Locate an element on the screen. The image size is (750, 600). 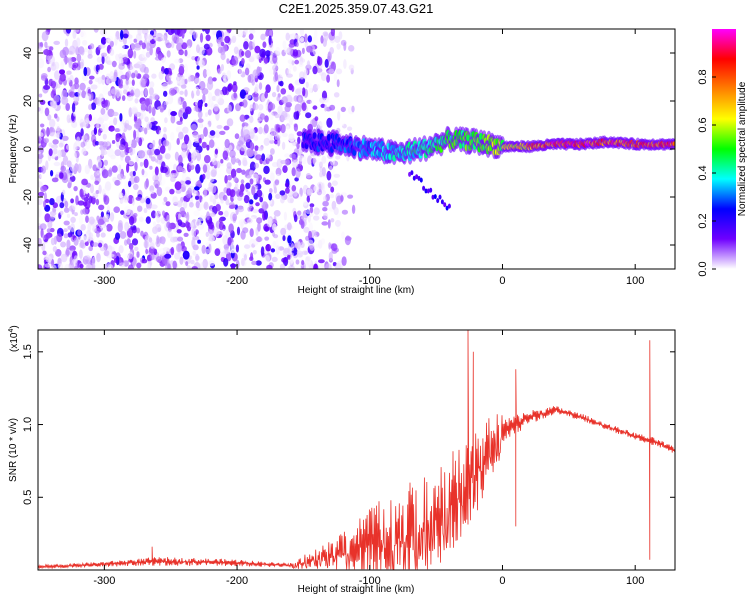
x-tick-label: -200 is located at coordinates (237, 581).